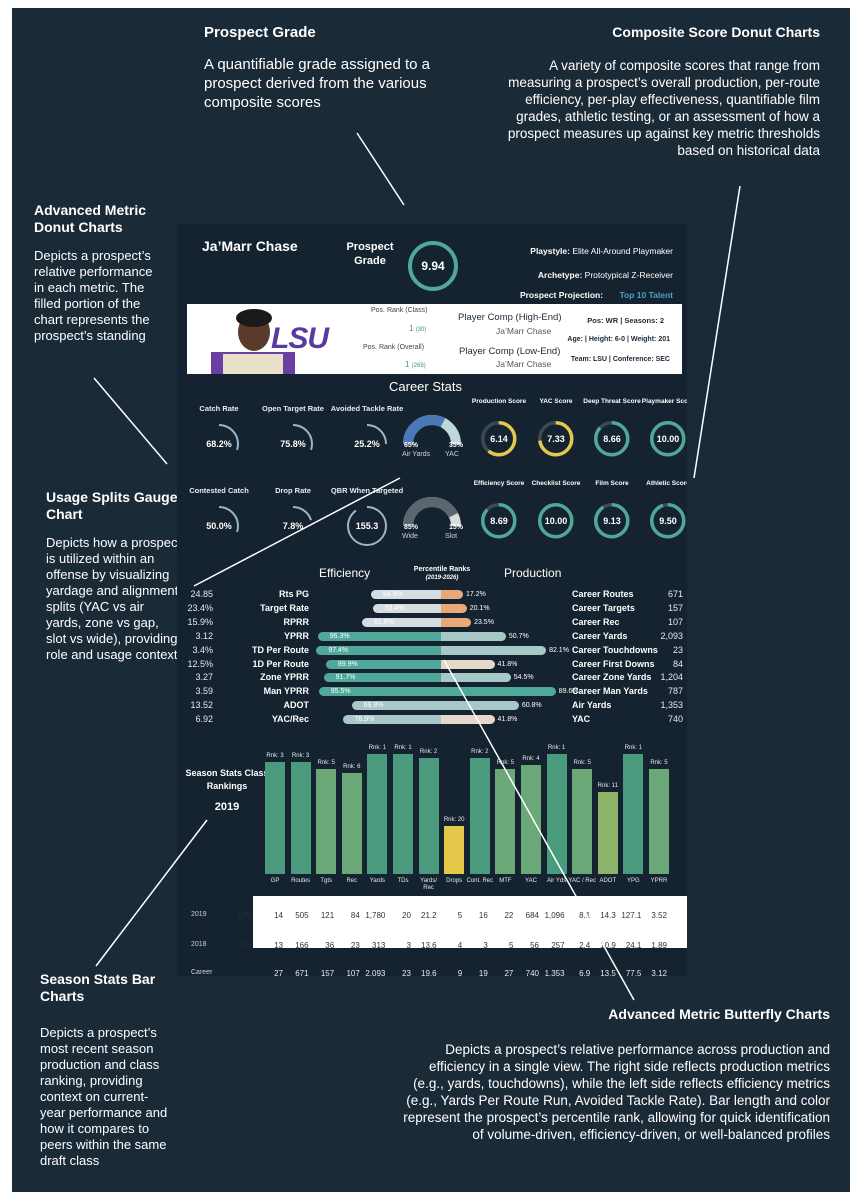 The width and height of the screenshot is (862, 1200). I want to click on season-table-cell: 27, so click(278, 972).